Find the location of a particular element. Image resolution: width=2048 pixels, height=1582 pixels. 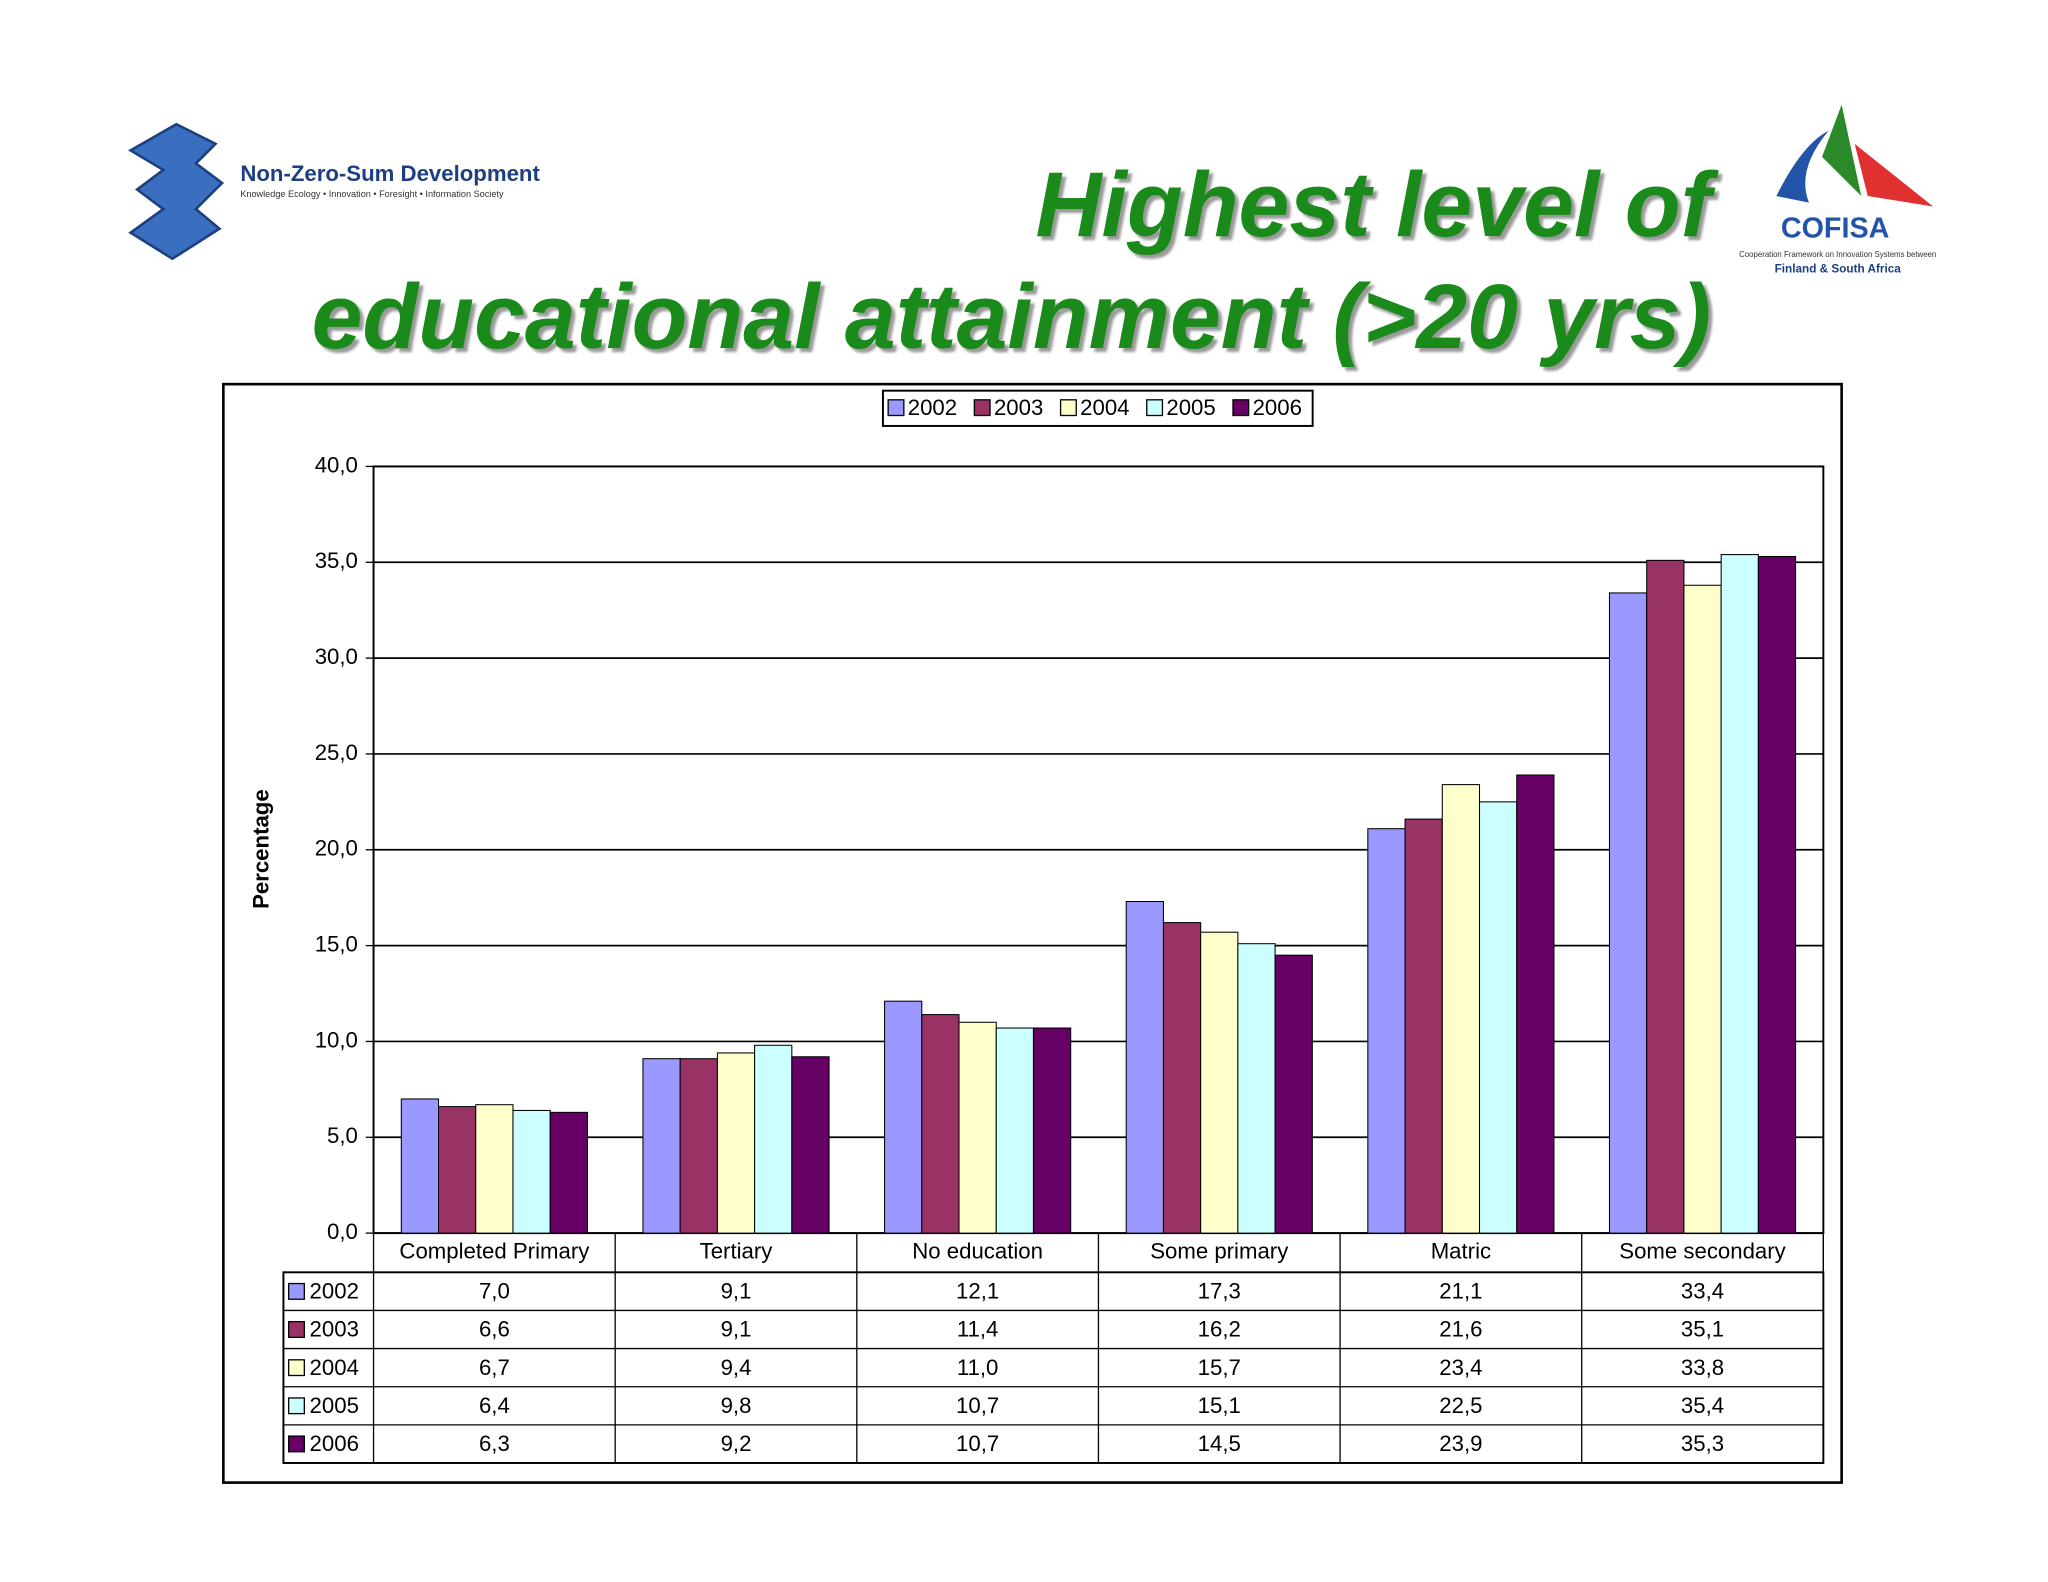

y-tick-label: 15,0 is located at coordinates (336, 943).